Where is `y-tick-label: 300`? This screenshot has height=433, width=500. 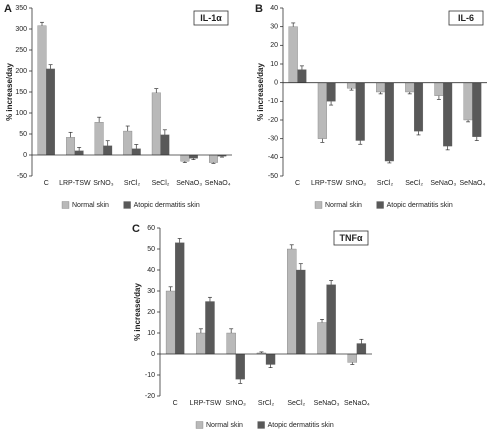
y-tick-label: 300 is located at coordinates (21, 29).